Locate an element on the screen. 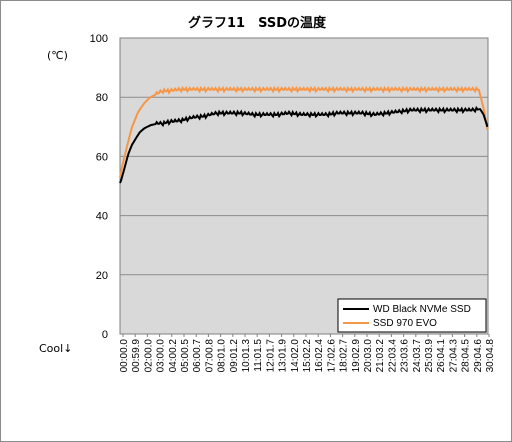 The width and height of the screenshot is (512, 442). x-tick-label: 05:00.5 is located at coordinates (185, 356).